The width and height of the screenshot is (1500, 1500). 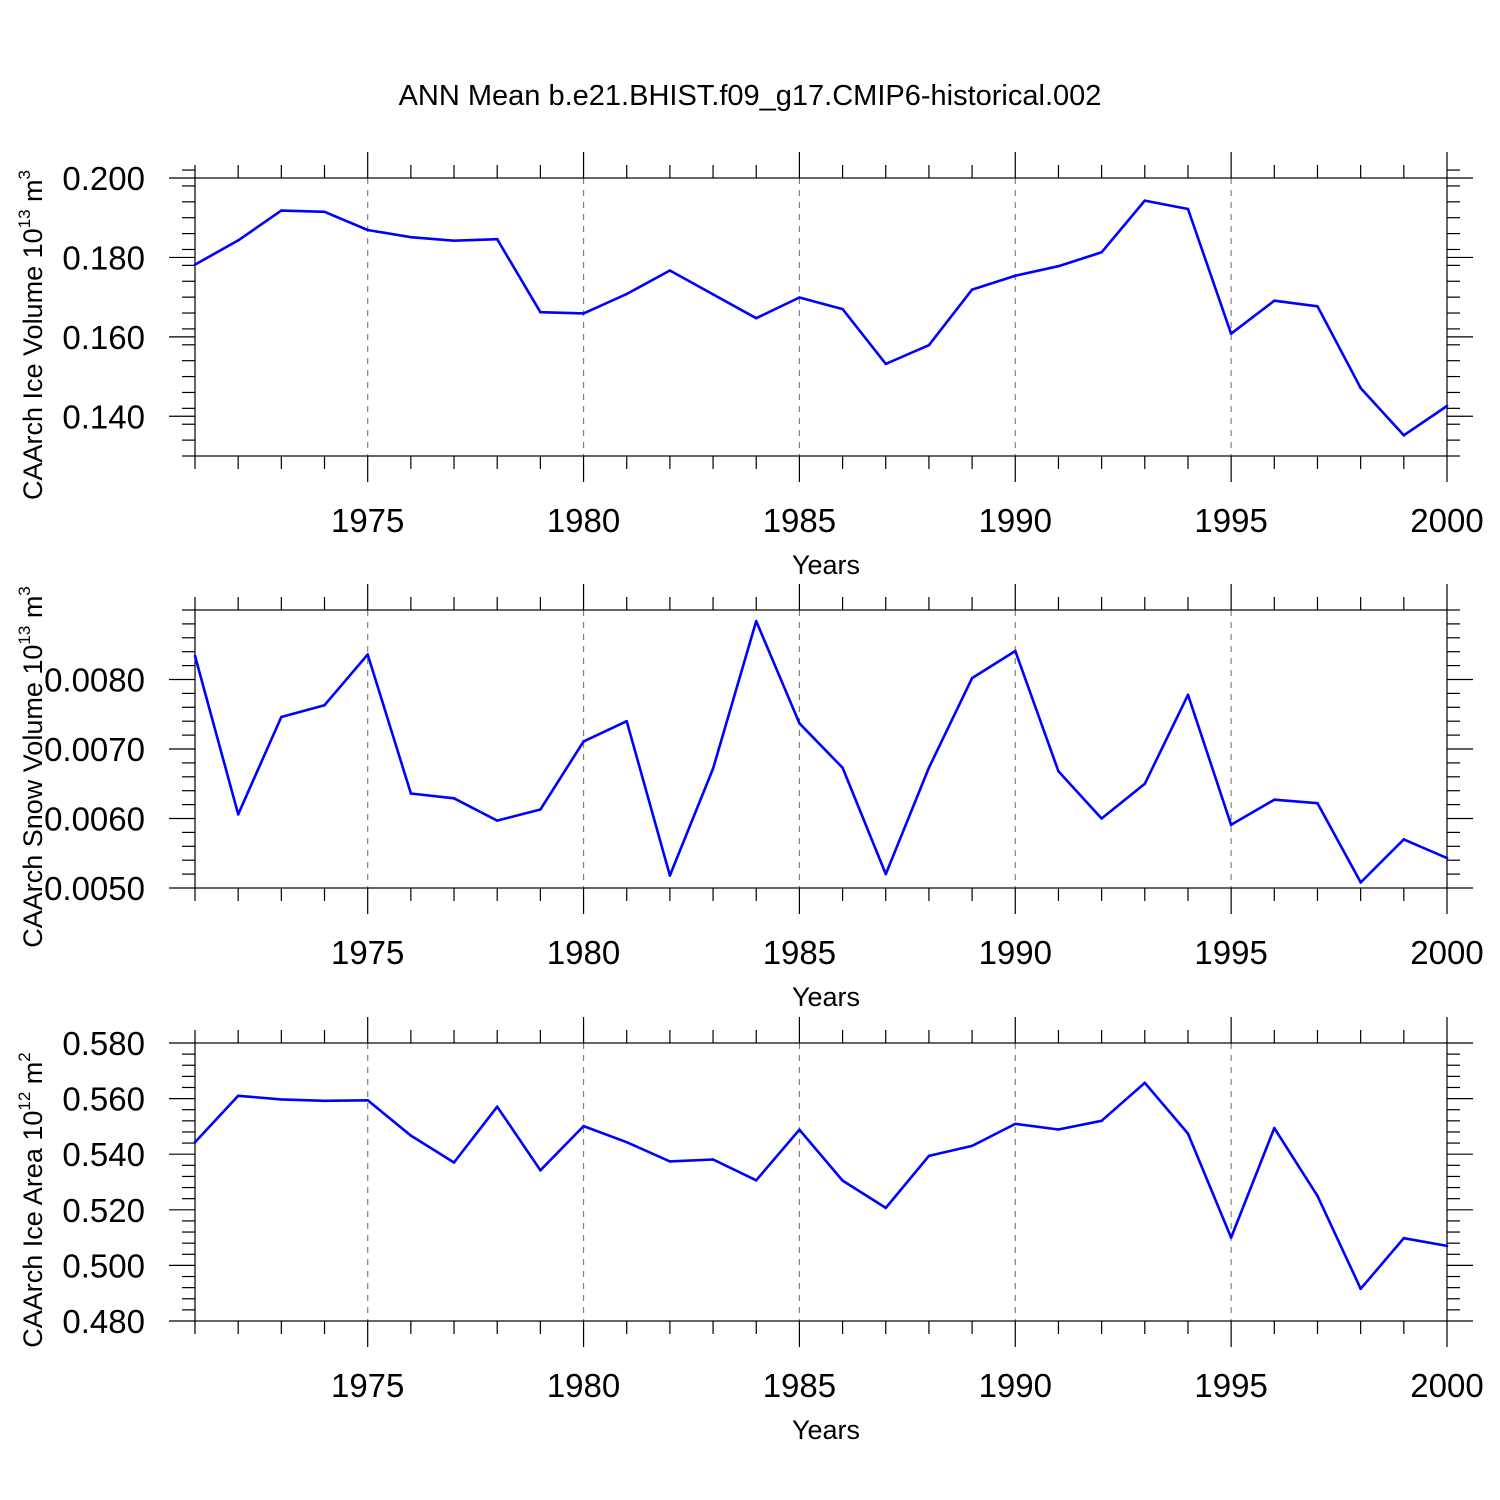 What do you see at coordinates (103, 257) in the screenshot?
I see `y-tick-label: 0.180` at bounding box center [103, 257].